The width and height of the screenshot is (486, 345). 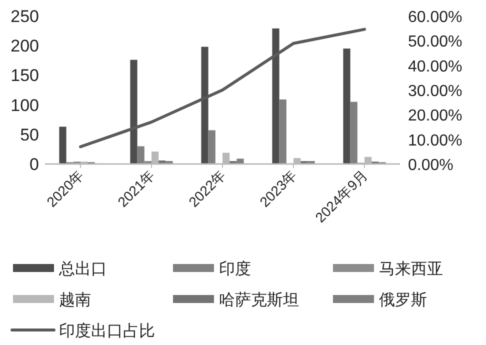 What do you see at coordinates (29, 134) in the screenshot?
I see `y-tick-label: 50` at bounding box center [29, 134].